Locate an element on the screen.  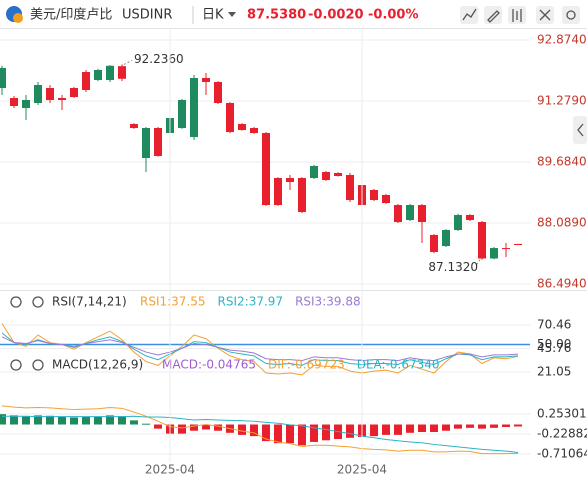
y-tick-label: 88.0890 is located at coordinates (562, 222).